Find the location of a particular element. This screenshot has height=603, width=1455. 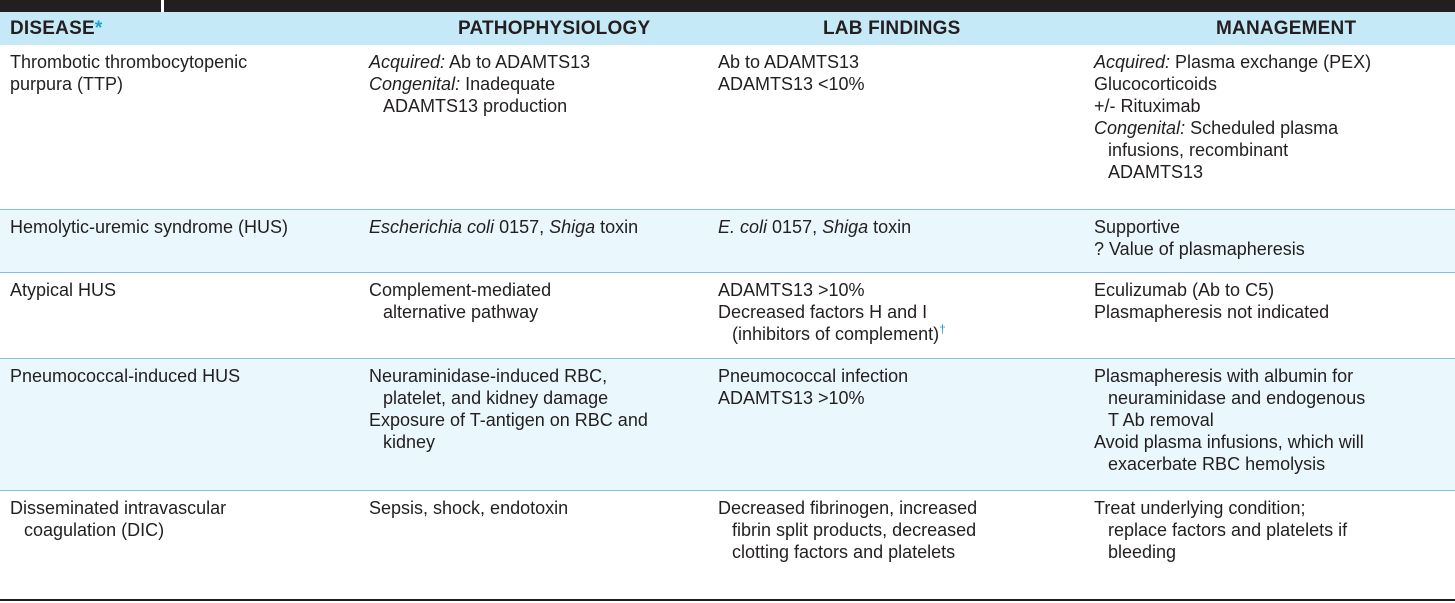

cell-pathophysiology: Escherichia coli 0157, Shiga toxin is located at coordinates (554, 227).